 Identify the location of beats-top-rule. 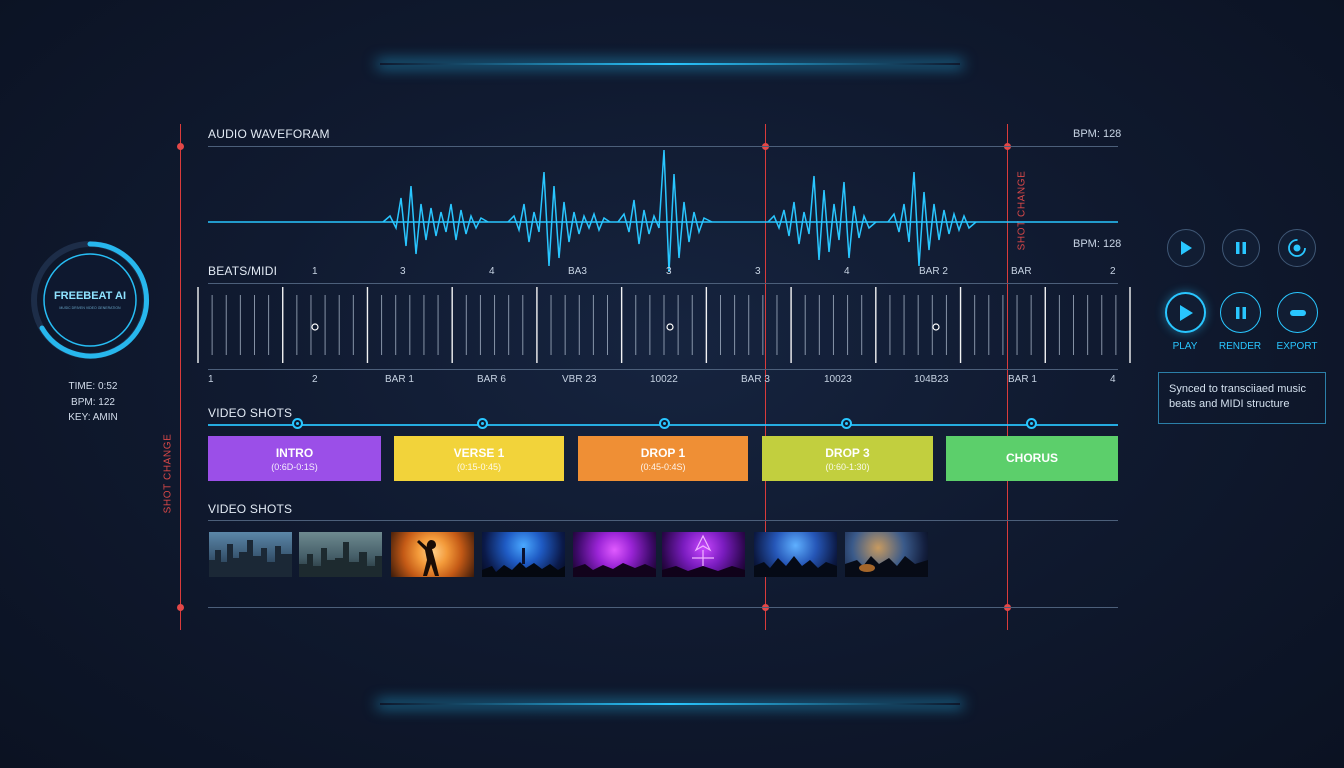
(663, 283).